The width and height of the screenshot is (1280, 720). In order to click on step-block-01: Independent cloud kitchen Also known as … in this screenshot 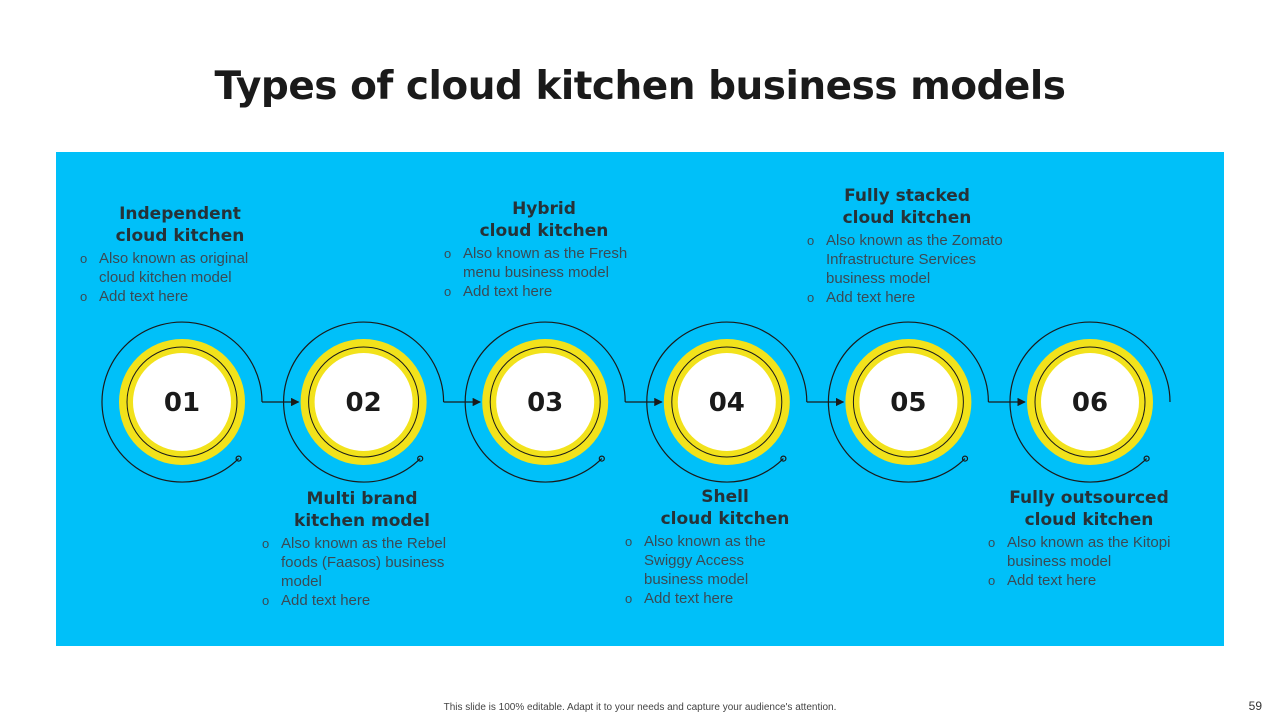, I will do `click(185, 254)`.